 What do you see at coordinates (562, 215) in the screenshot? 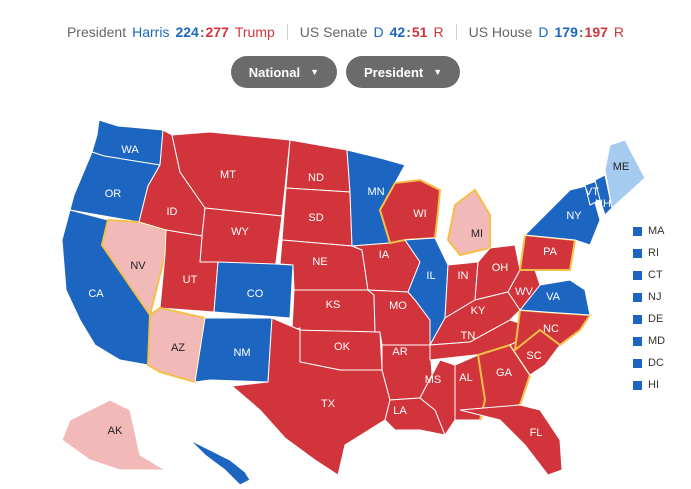
I see `state-ny` at bounding box center [562, 215].